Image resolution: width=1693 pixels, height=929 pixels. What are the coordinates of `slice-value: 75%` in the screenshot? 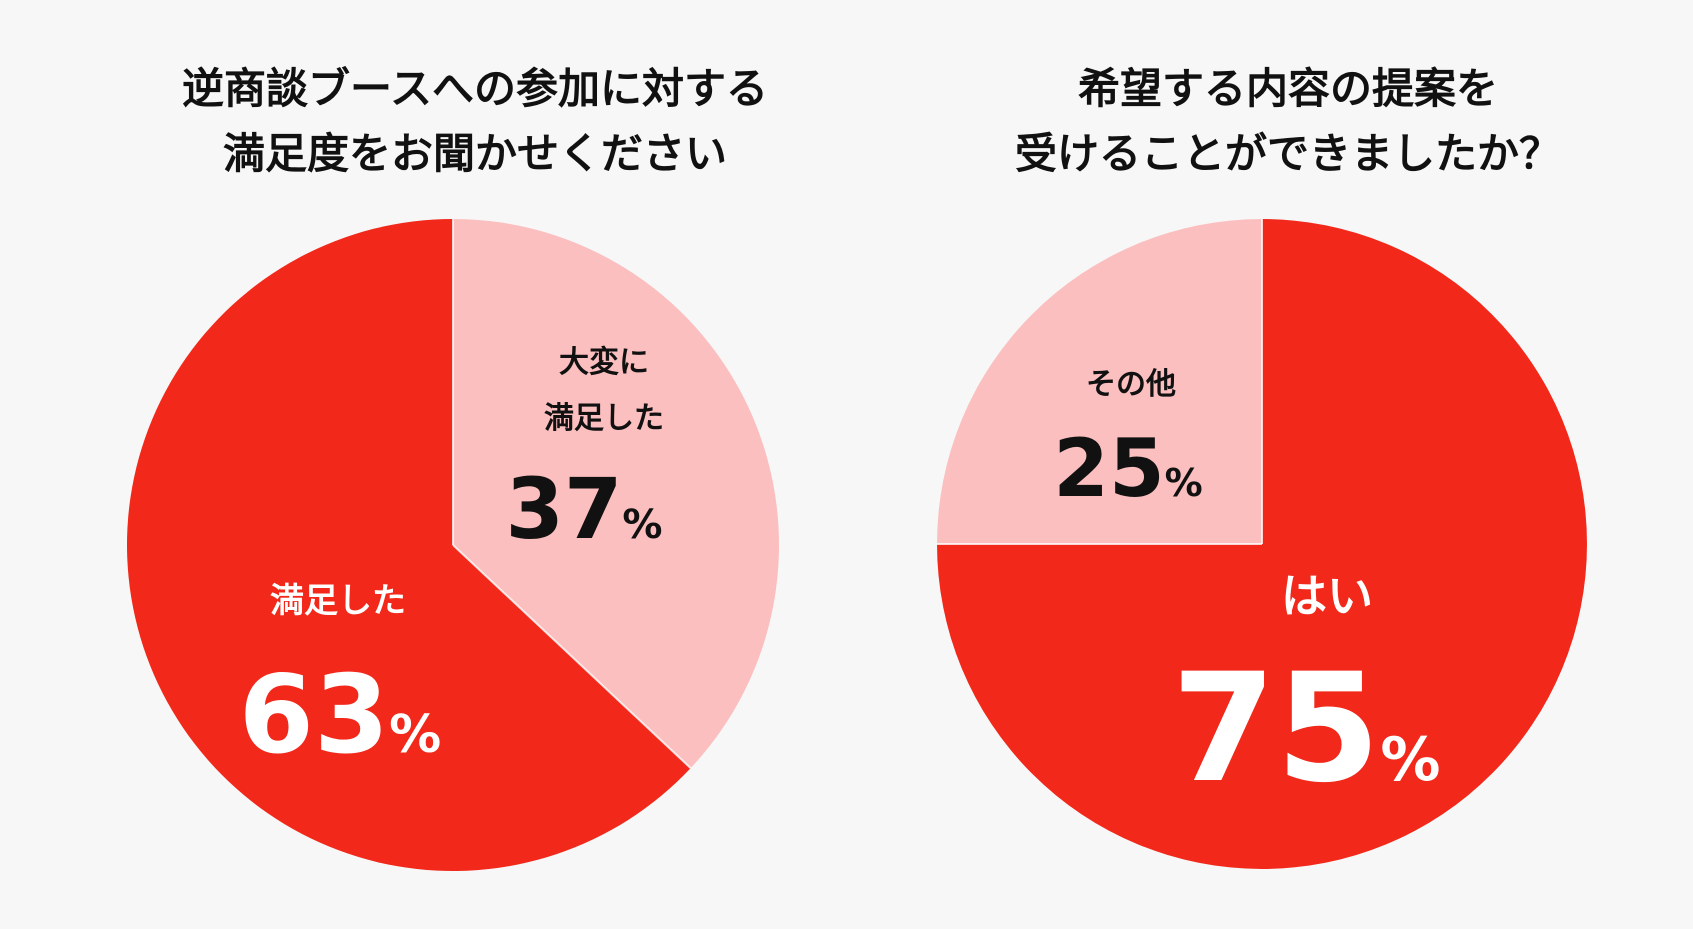 It's located at (1306, 729).